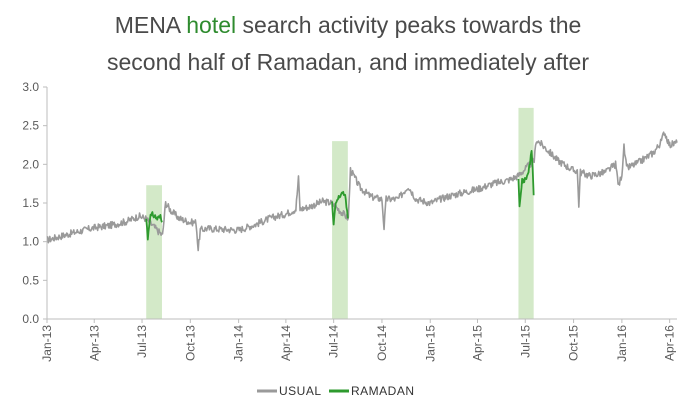  What do you see at coordinates (30, 242) in the screenshot?
I see `y-tick-label: 1.0` at bounding box center [30, 242].